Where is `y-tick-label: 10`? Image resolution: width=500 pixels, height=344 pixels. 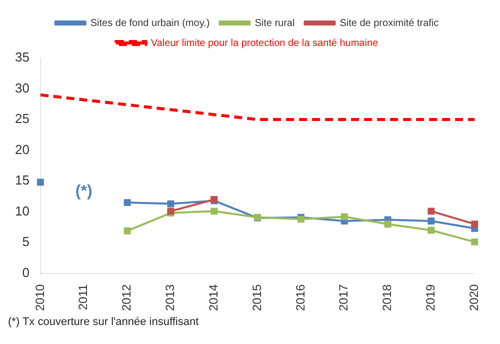
y-tick-label: 10 is located at coordinates (22, 210).